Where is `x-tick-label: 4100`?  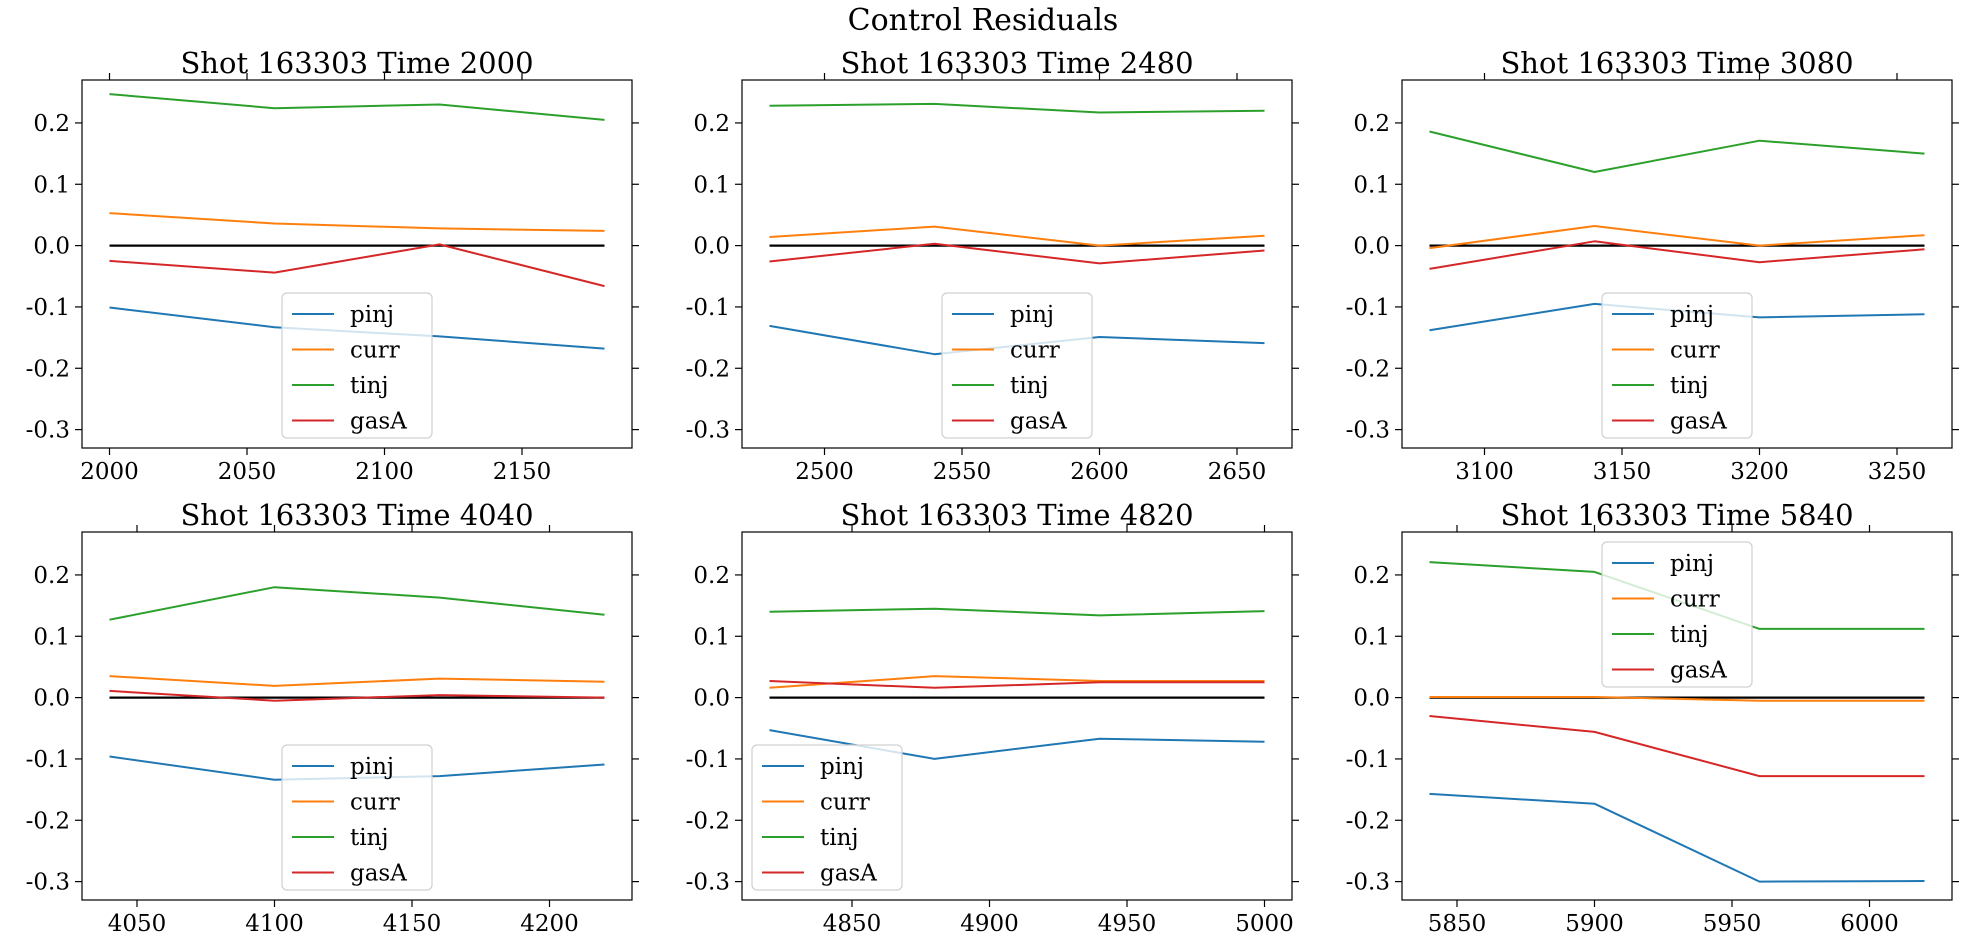 x-tick-label: 4100 is located at coordinates (274, 924).